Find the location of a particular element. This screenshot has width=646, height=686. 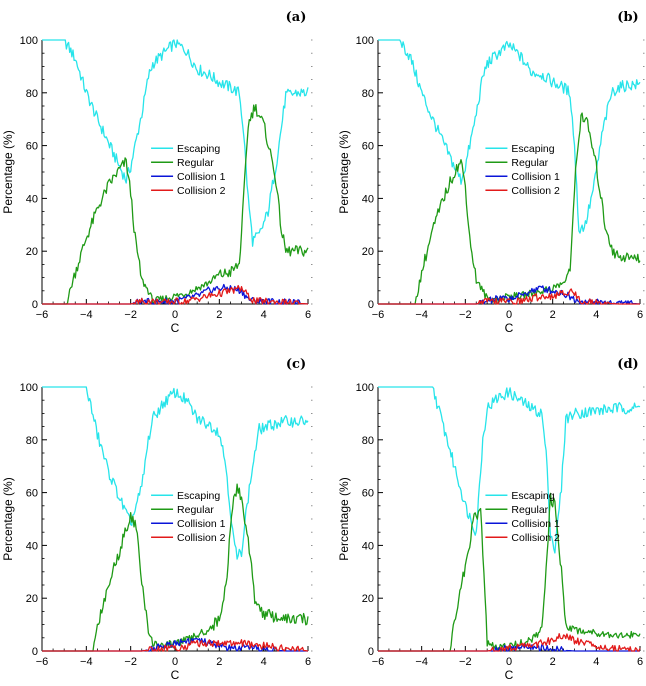

panel-label: (a) is located at coordinates (296, 17).